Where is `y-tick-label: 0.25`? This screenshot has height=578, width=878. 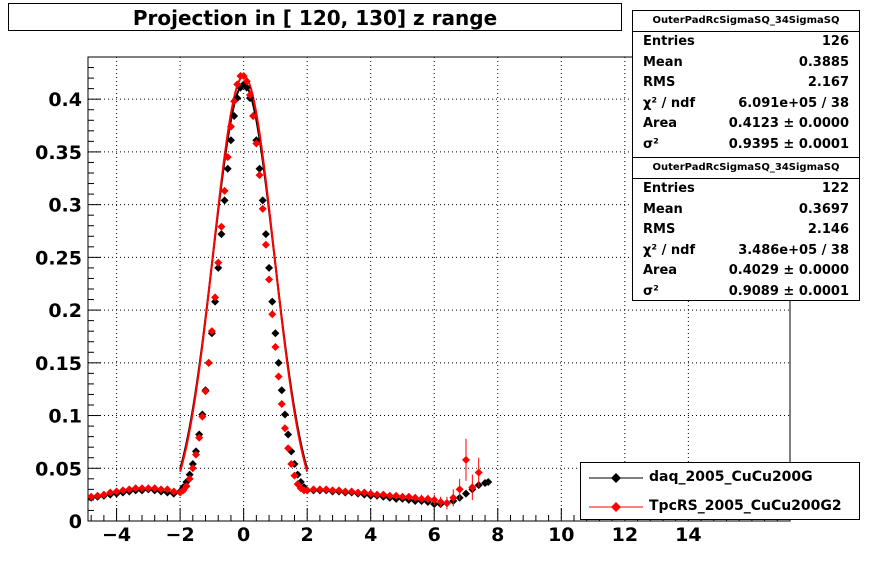
y-tick-label: 0.25 is located at coordinates (58, 258).